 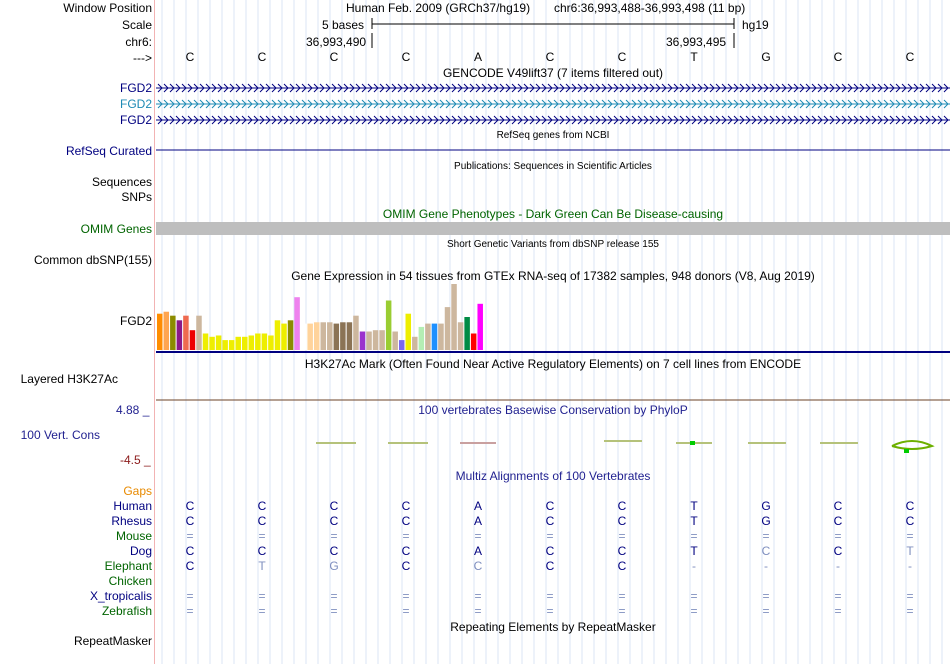 I want to click on repeatmasker-label: RepeatMasker, so click(x=112, y=641).